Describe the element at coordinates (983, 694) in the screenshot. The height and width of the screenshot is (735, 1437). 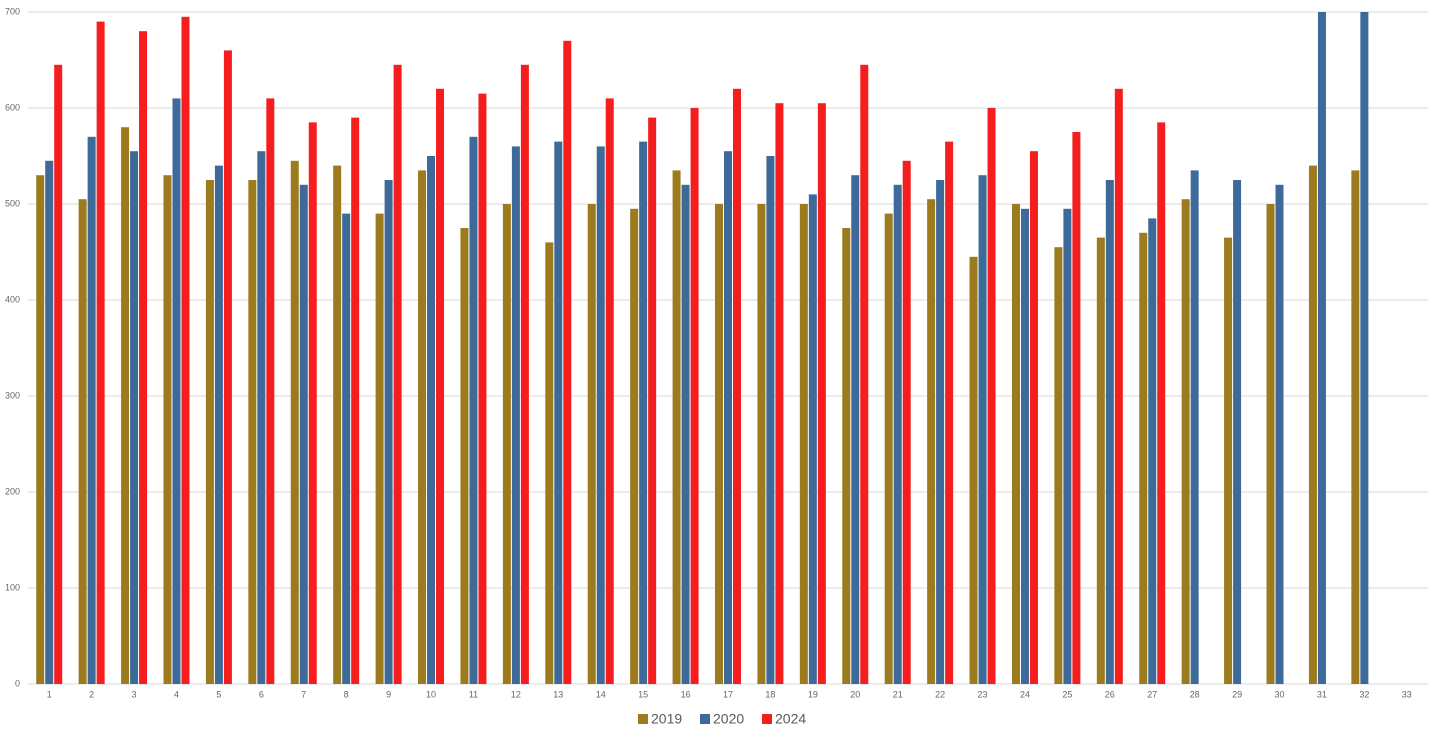
I see `x-tick-label: 23` at that location.